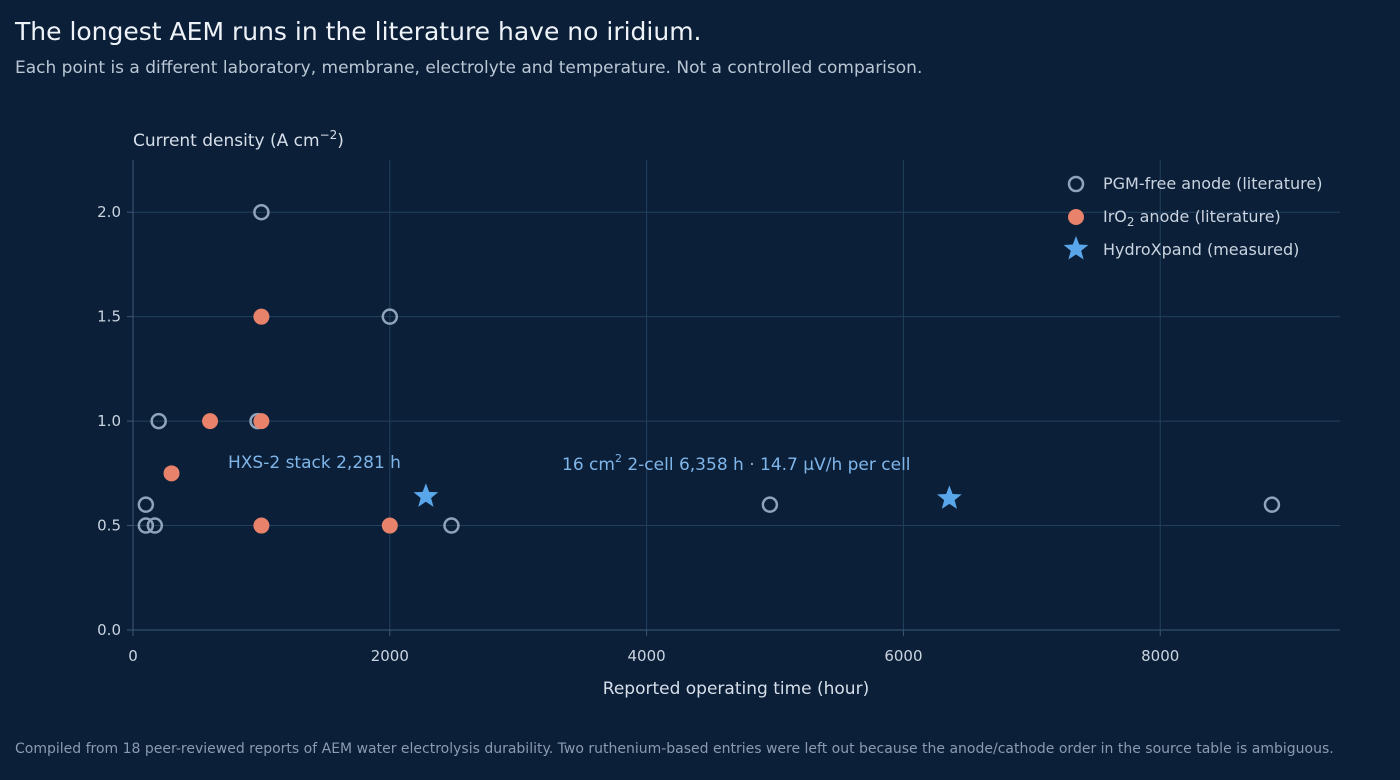 Image resolution: width=1400 pixels, height=780 pixels. I want to click on y-tick-label: 1.5, so click(109, 317).